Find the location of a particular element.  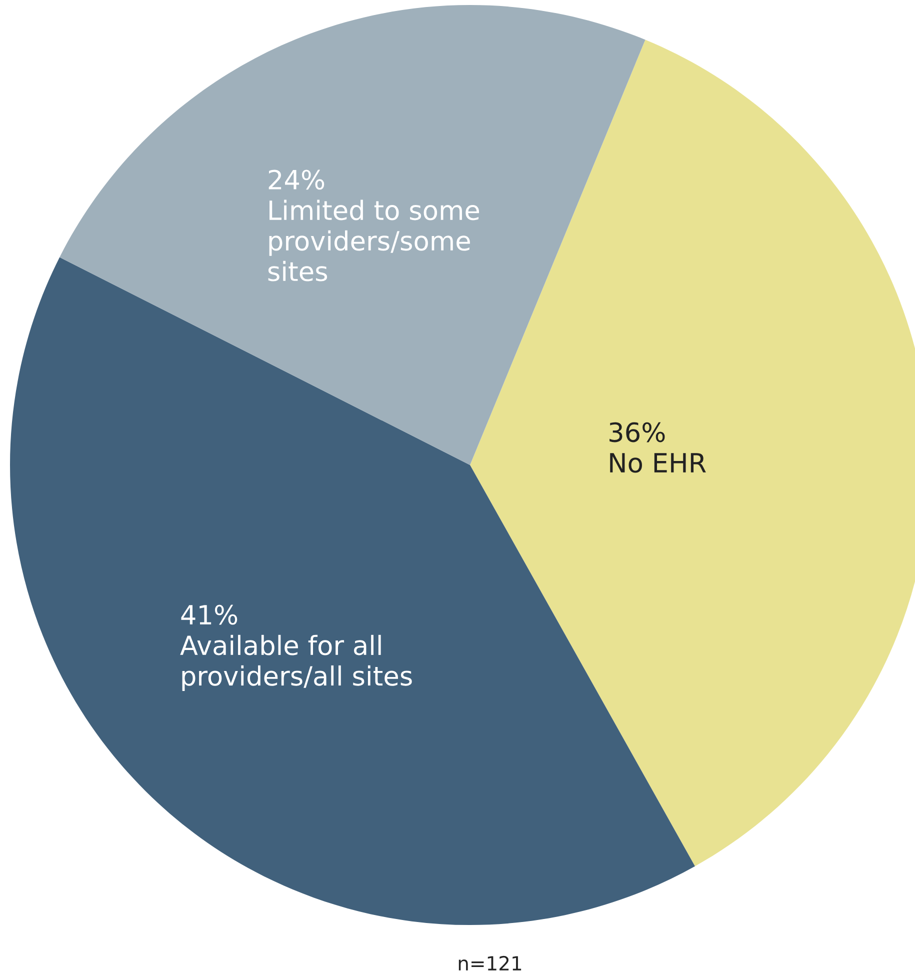

slice-label: Available for all providers/all sites is located at coordinates (296, 662).